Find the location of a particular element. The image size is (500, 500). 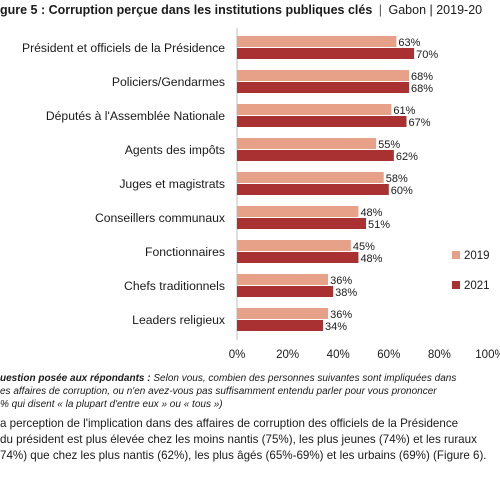

x-tick-label: 0% is located at coordinates (237, 355).